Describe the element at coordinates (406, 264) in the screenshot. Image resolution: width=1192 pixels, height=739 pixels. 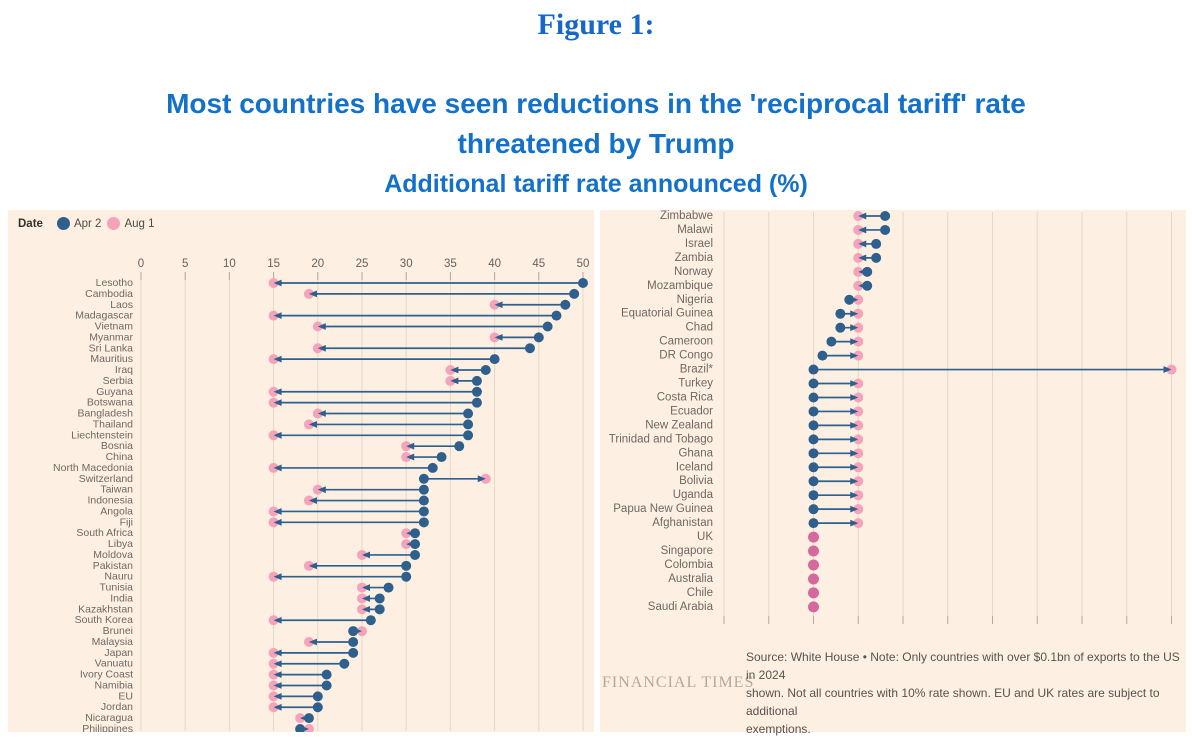
I see `axis-tick-label: 30` at that location.